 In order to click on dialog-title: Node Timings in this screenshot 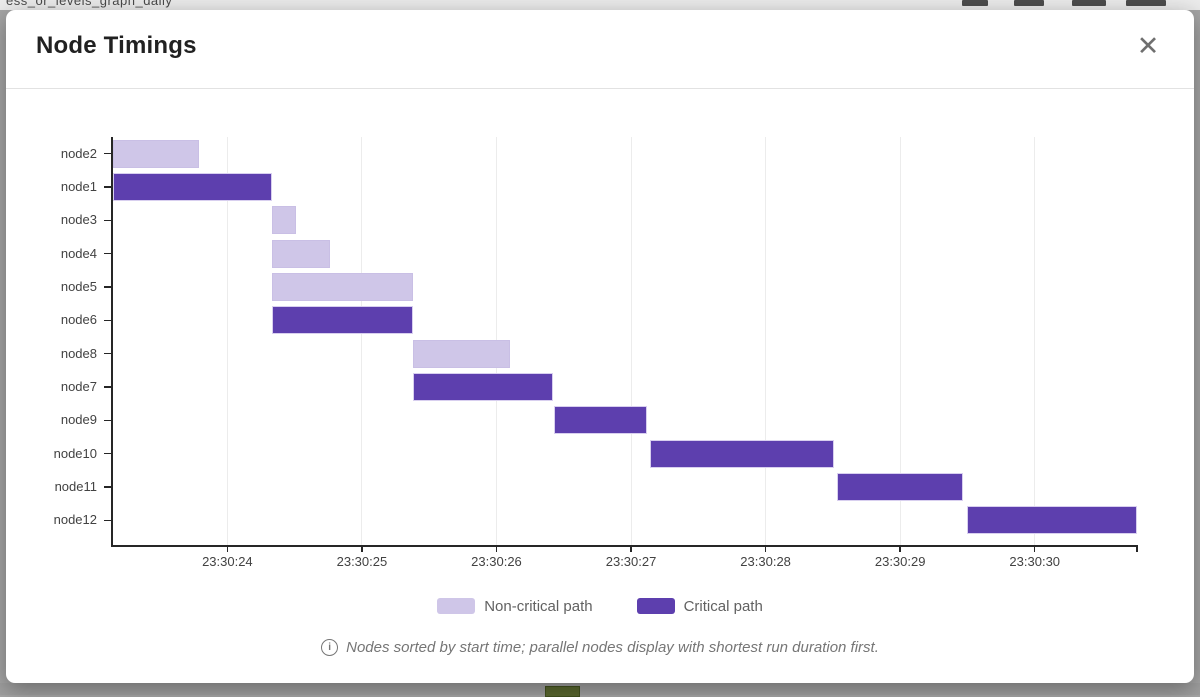, I will do `click(116, 45)`.